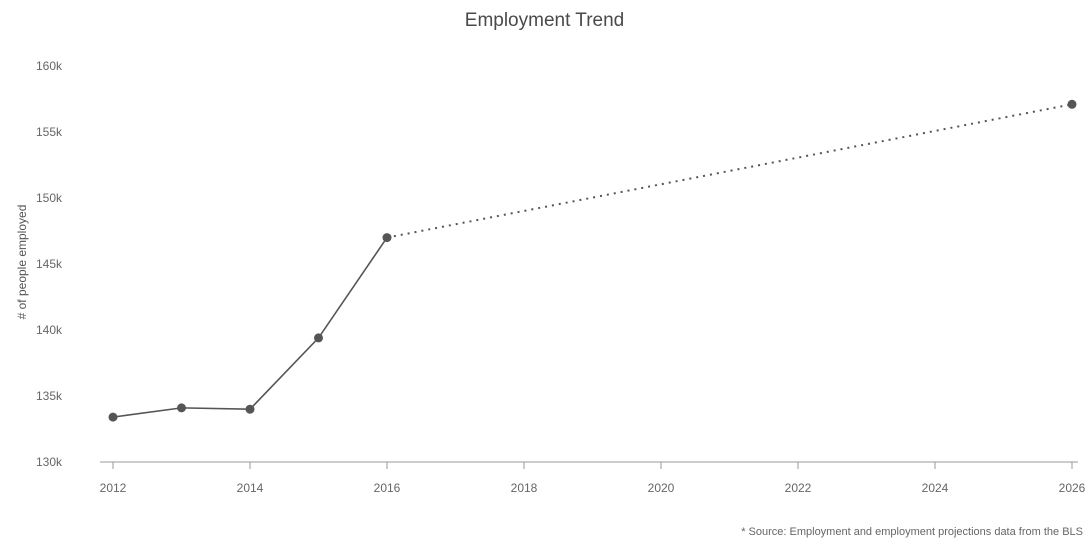  I want to click on y-tick-label: 130k, so click(49, 462).